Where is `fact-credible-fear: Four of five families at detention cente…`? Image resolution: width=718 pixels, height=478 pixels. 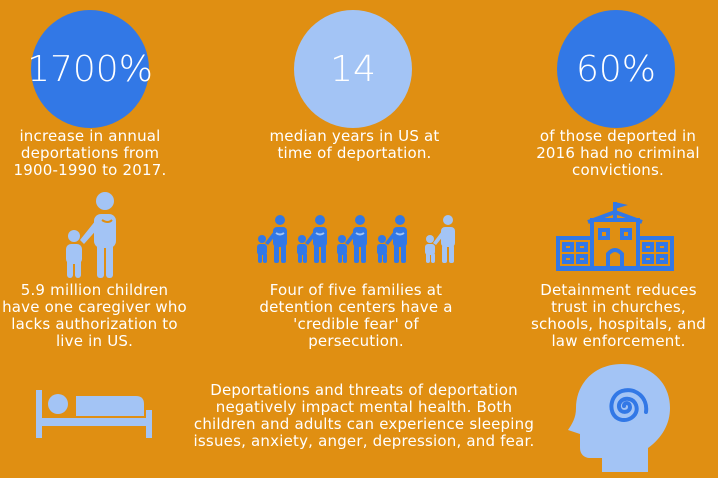 fact-credible-fear: Four of five families at detention cente… is located at coordinates (356, 315).